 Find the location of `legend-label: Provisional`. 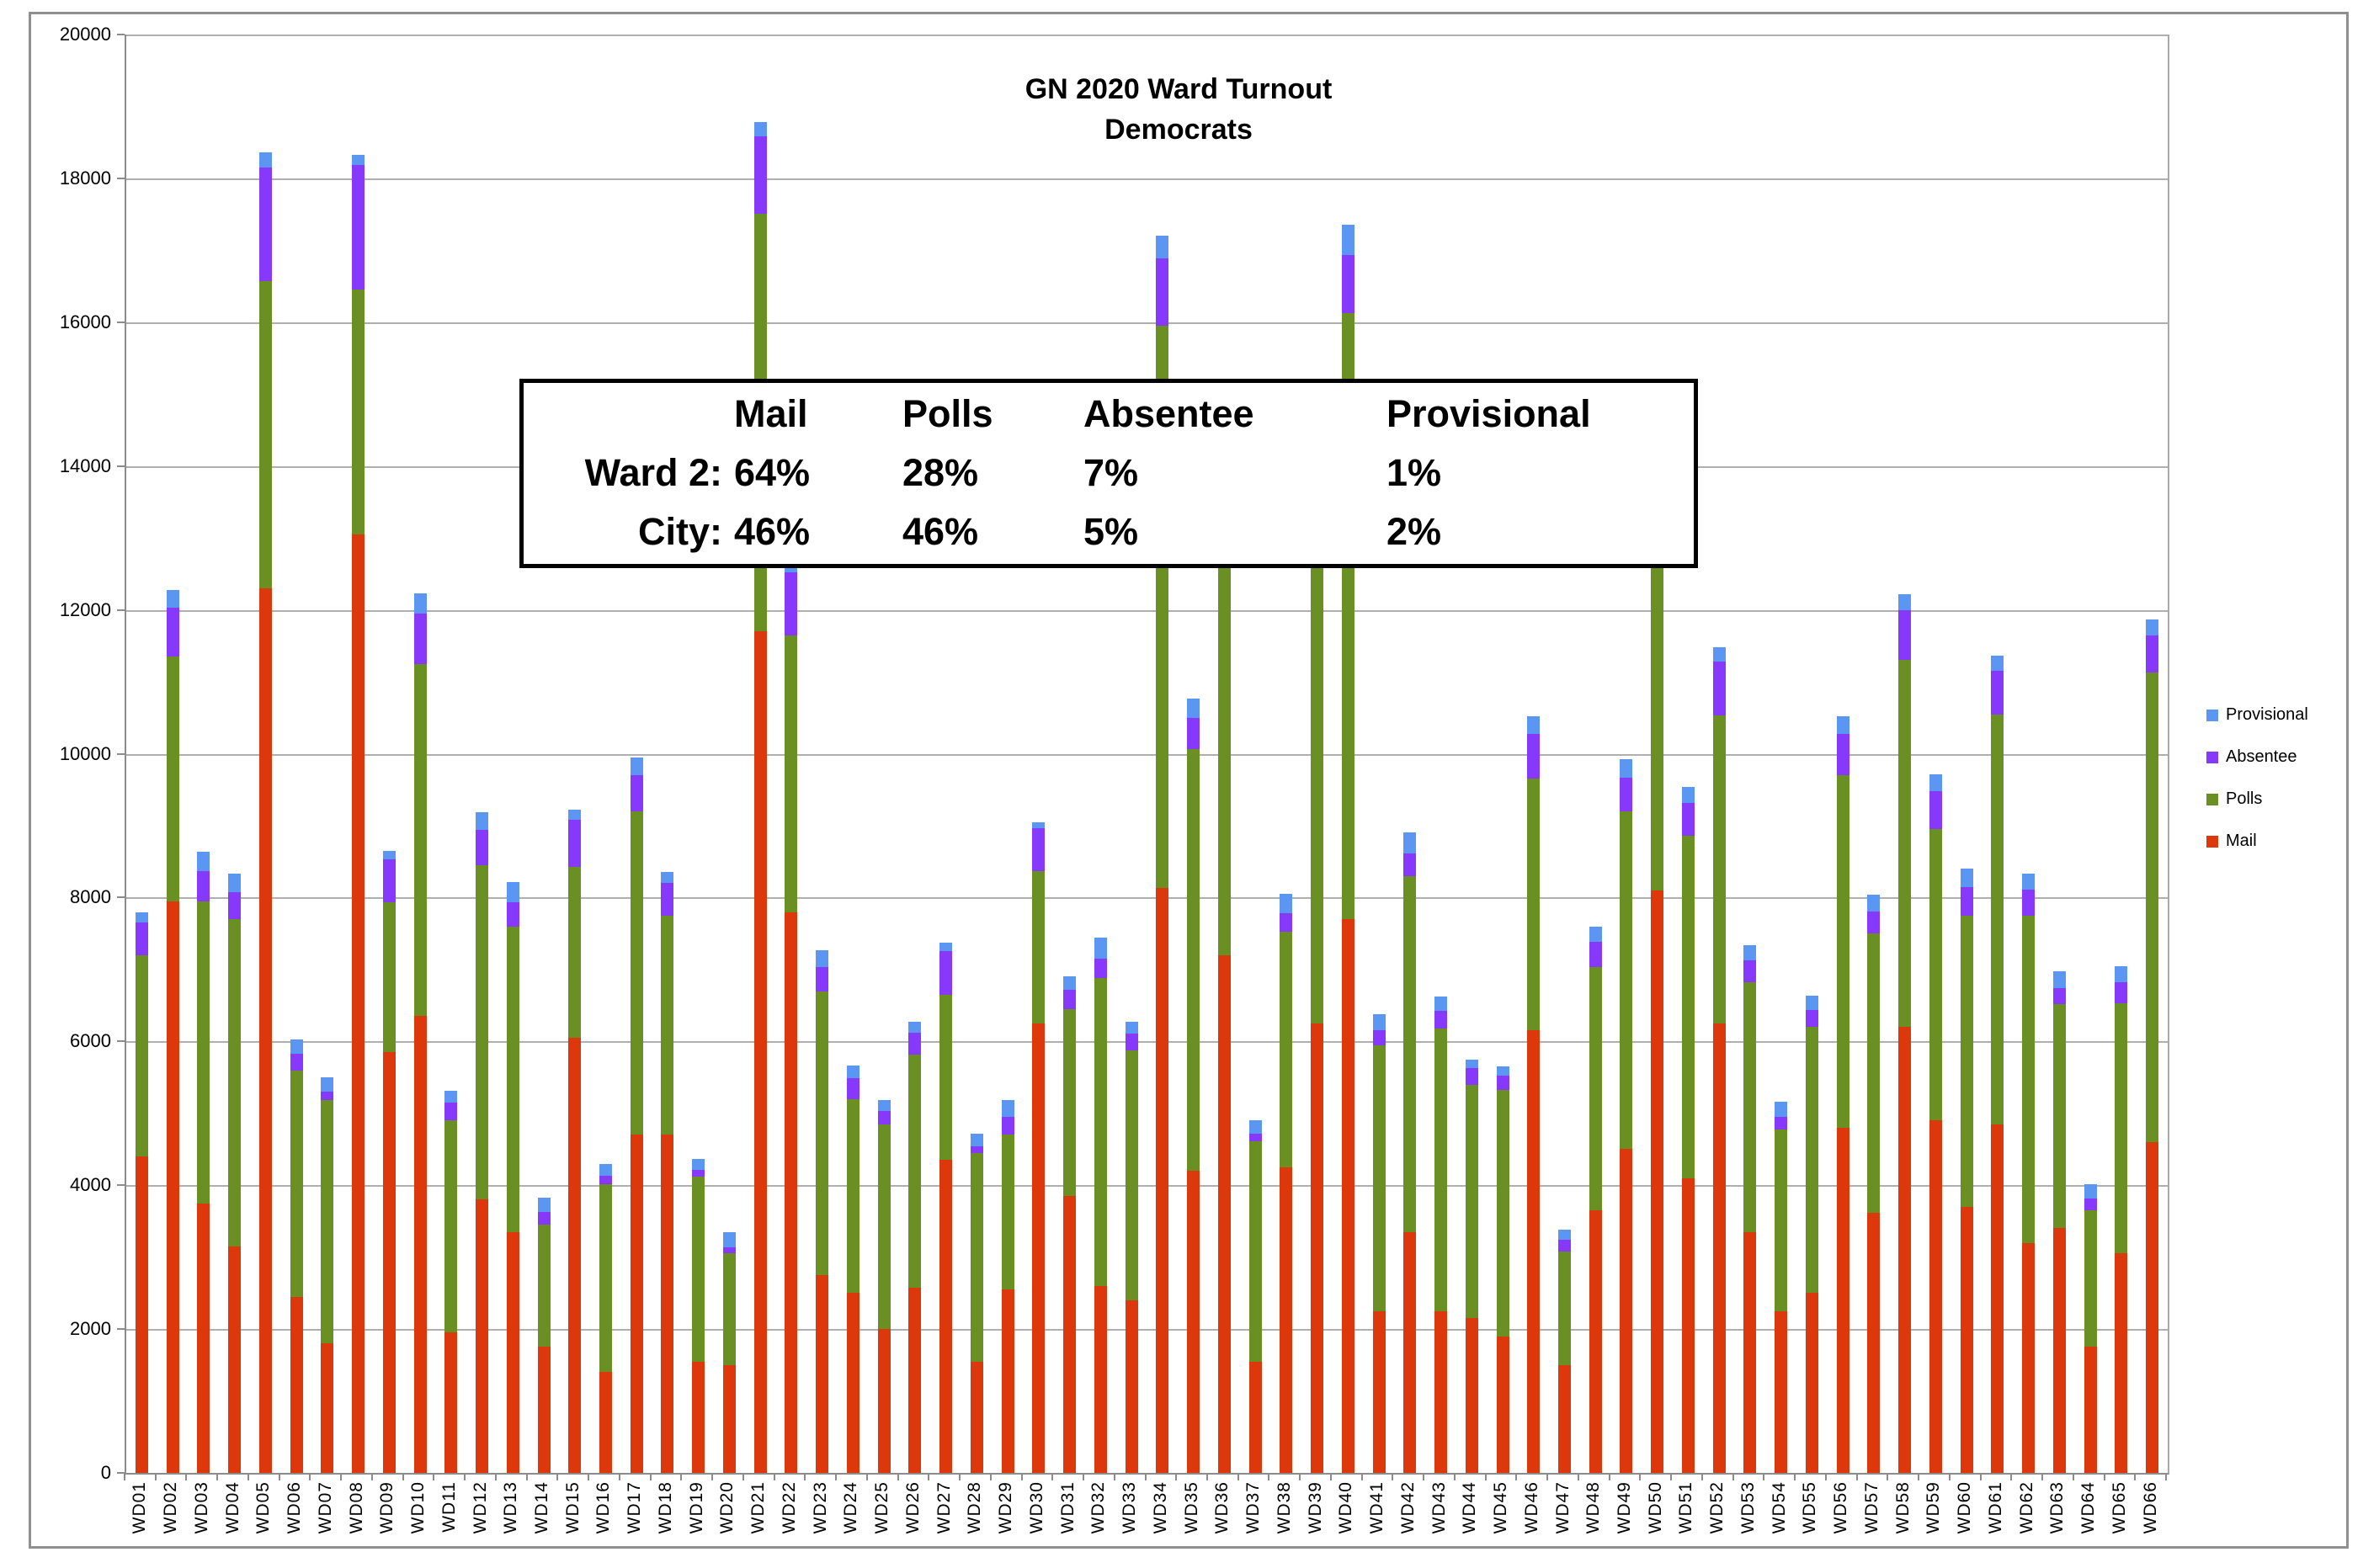

legend-label: Provisional is located at coordinates (2267, 714).